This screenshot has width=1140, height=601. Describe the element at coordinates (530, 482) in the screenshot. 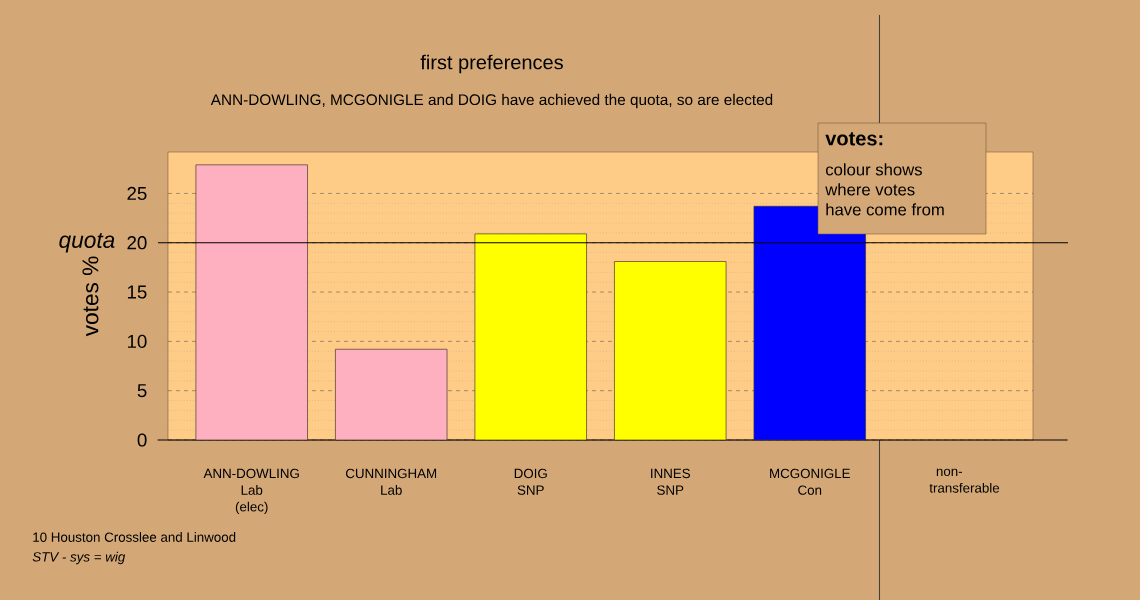

I see `x-tick-label: DOIG SNP` at that location.